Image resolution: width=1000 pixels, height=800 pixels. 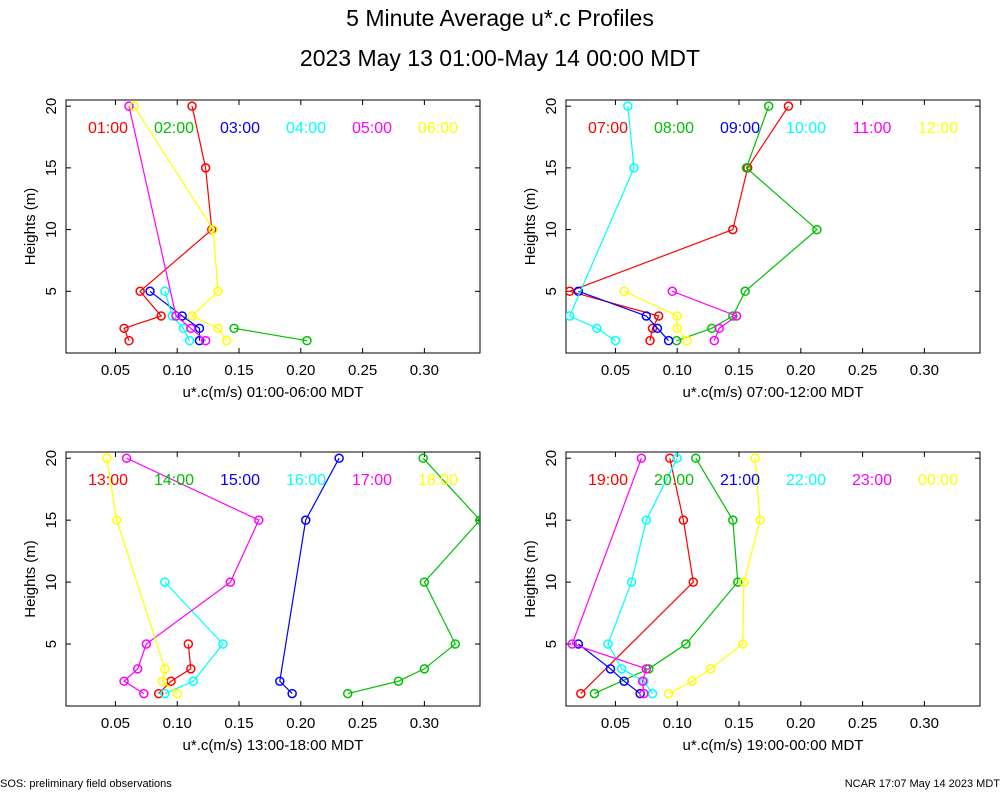 I want to click on legend-entry: 15:00, so click(x=240, y=480).